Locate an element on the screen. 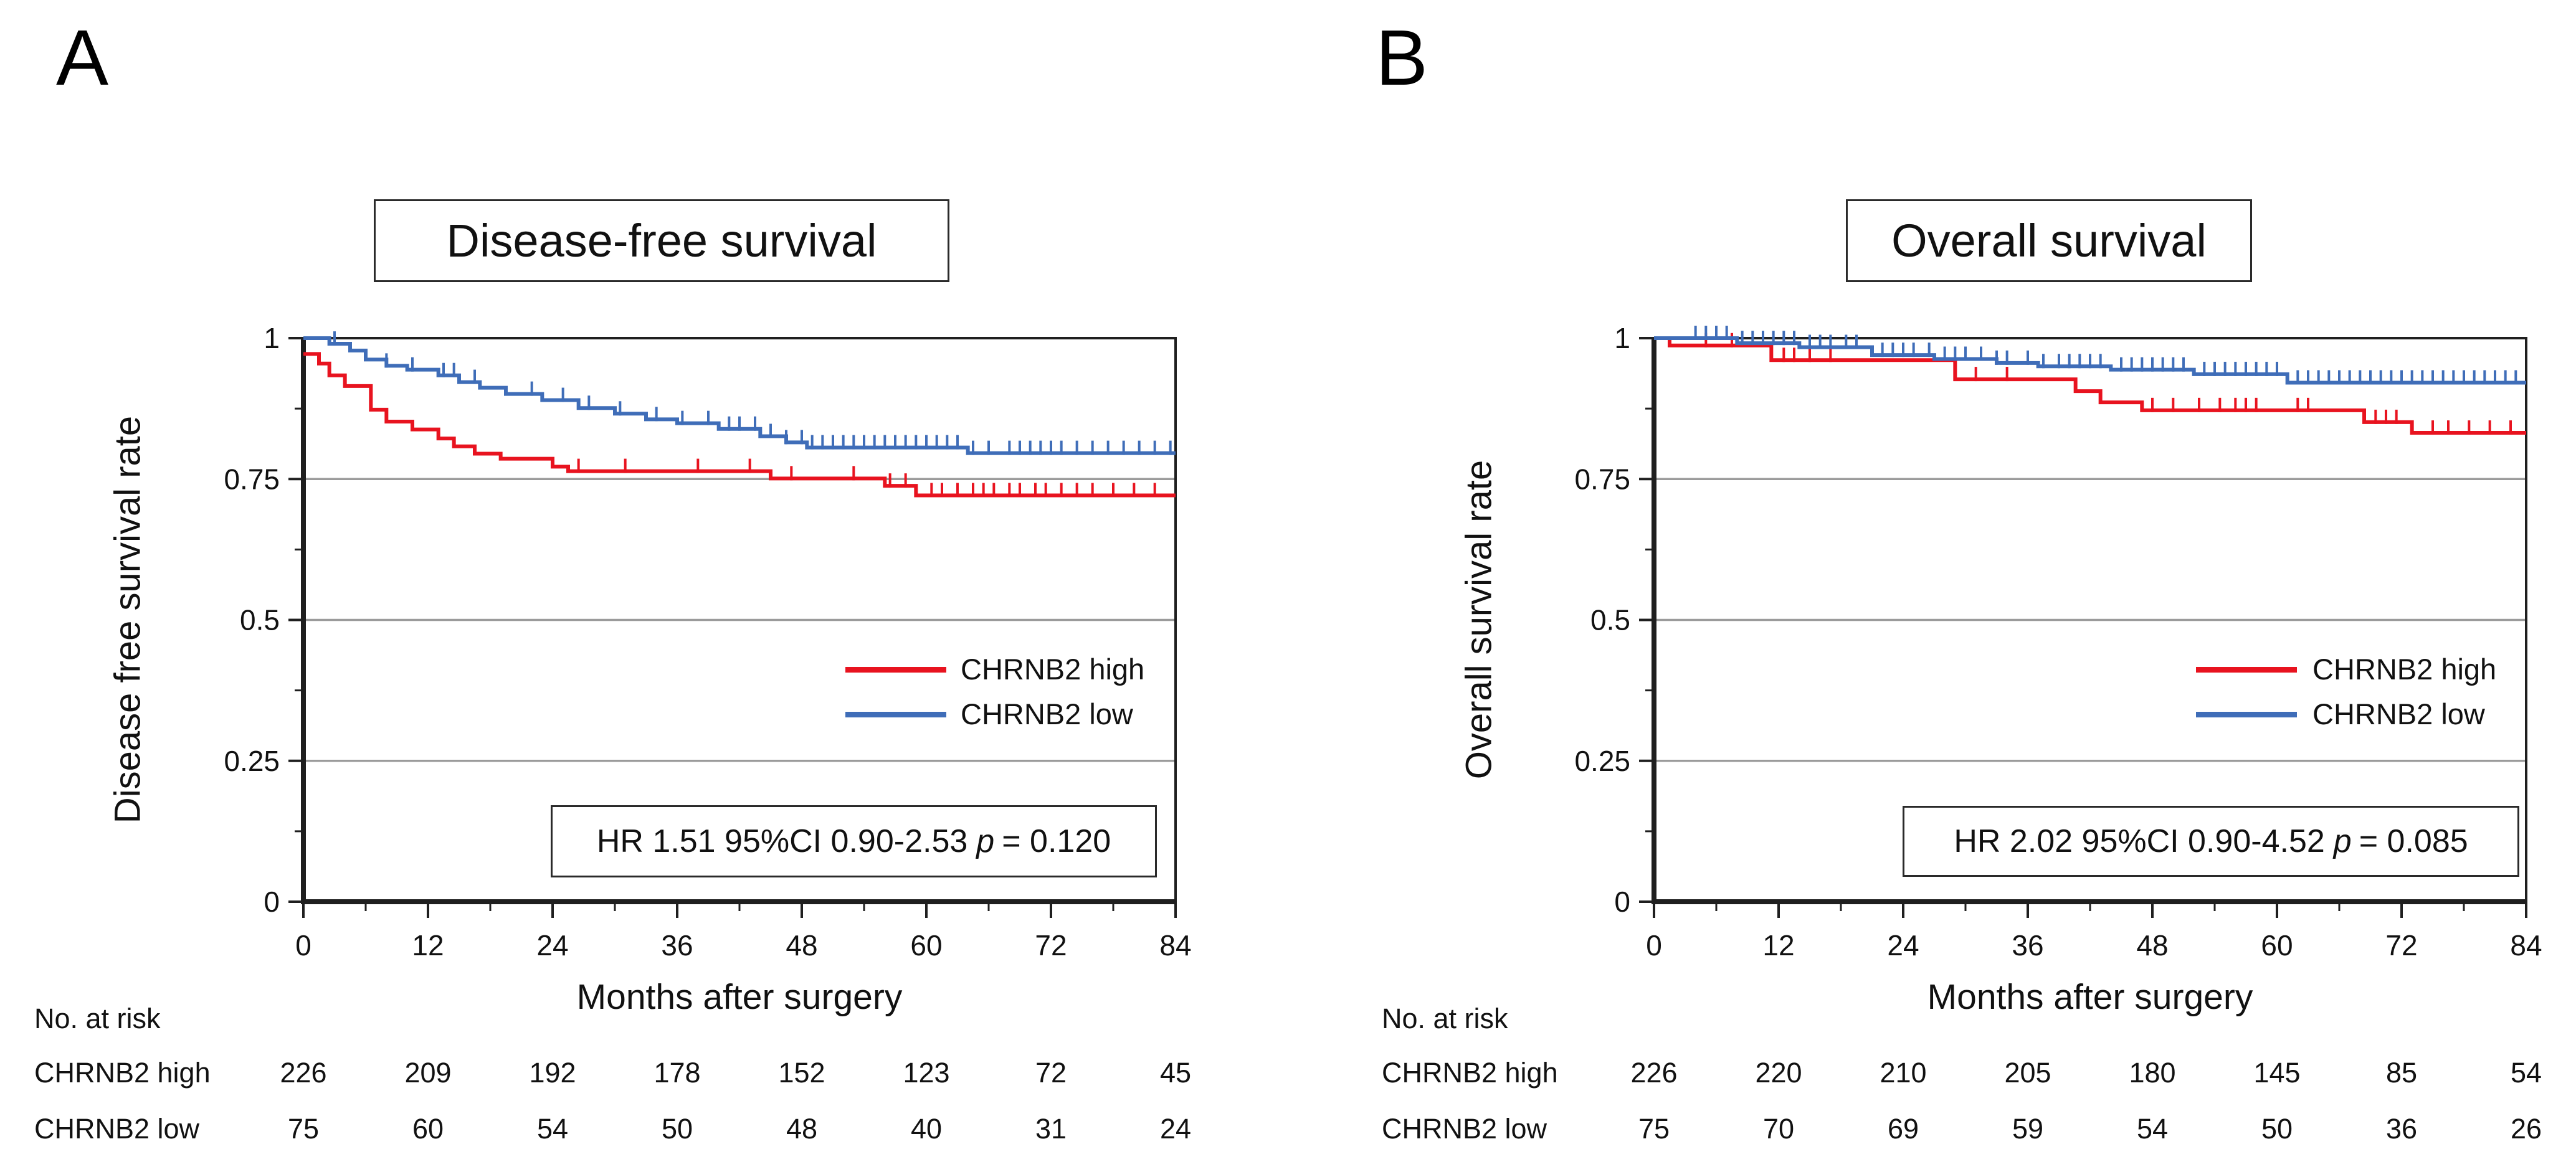 This screenshot has width=2576, height=1172. survival-curve-low is located at coordinates (739, 395).